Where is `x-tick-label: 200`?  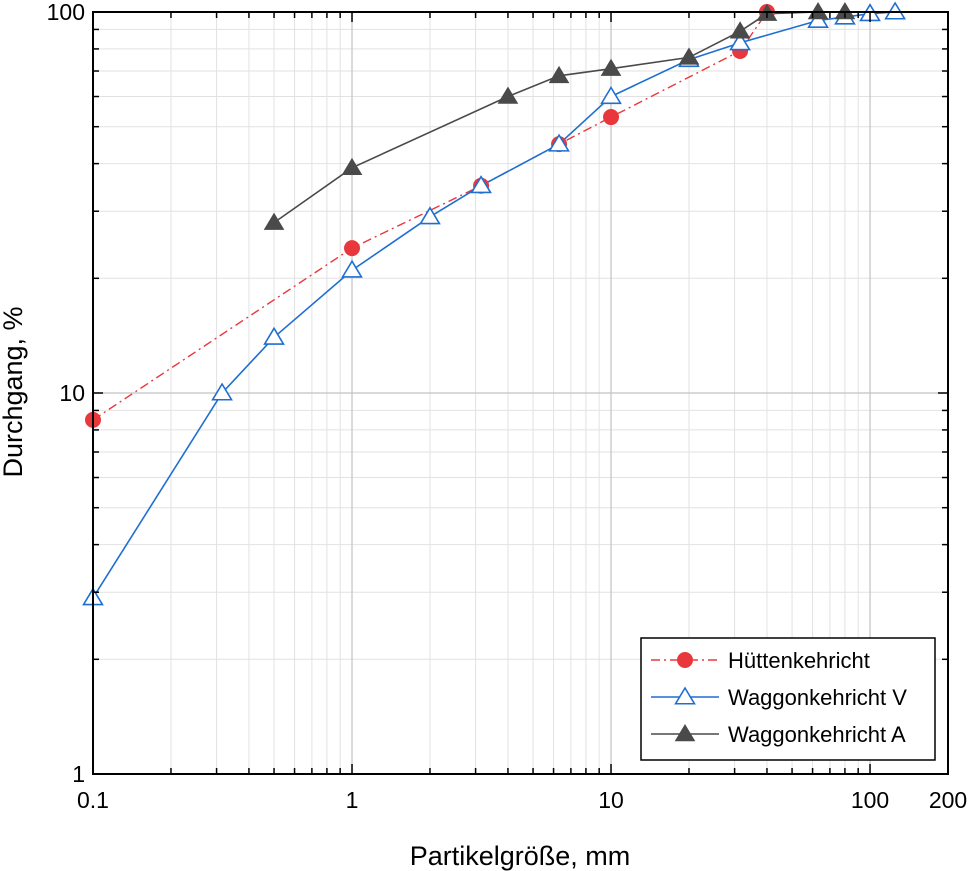
x-tick-label: 200 is located at coordinates (948, 800).